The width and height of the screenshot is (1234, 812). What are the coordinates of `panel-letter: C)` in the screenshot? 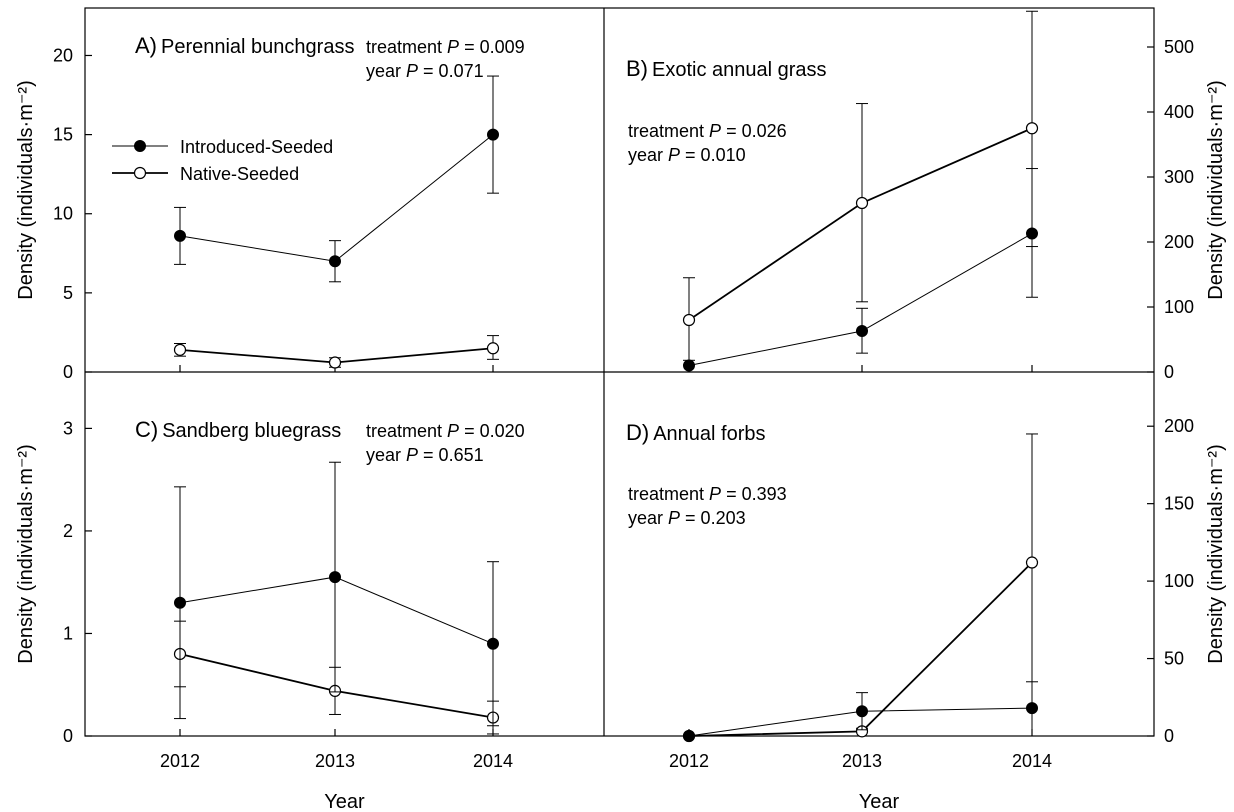 It's located at (146, 429).